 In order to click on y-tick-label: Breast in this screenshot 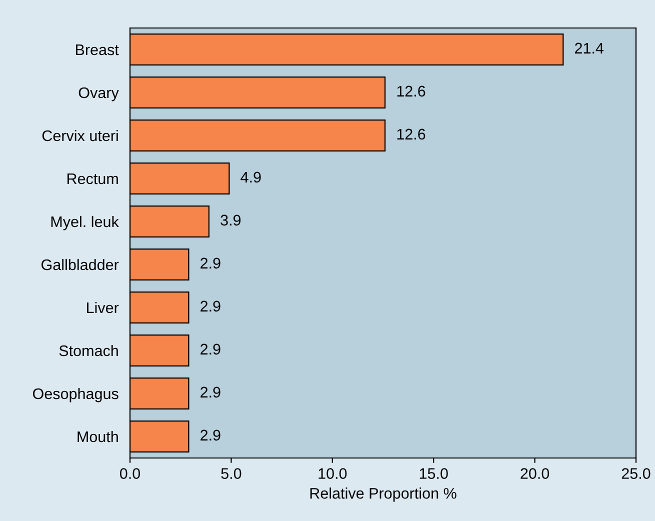, I will do `click(97, 50)`.